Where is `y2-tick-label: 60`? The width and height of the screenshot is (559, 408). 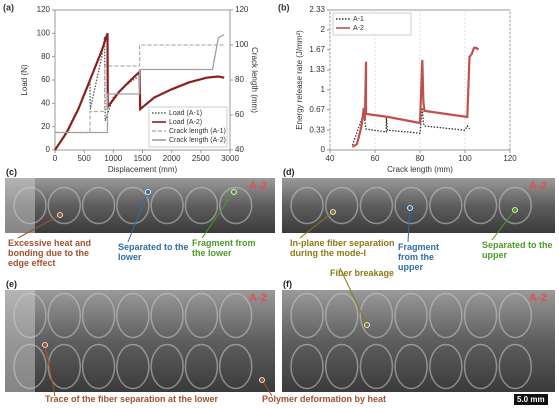 y2-tick-label: 60 is located at coordinates (239, 114).